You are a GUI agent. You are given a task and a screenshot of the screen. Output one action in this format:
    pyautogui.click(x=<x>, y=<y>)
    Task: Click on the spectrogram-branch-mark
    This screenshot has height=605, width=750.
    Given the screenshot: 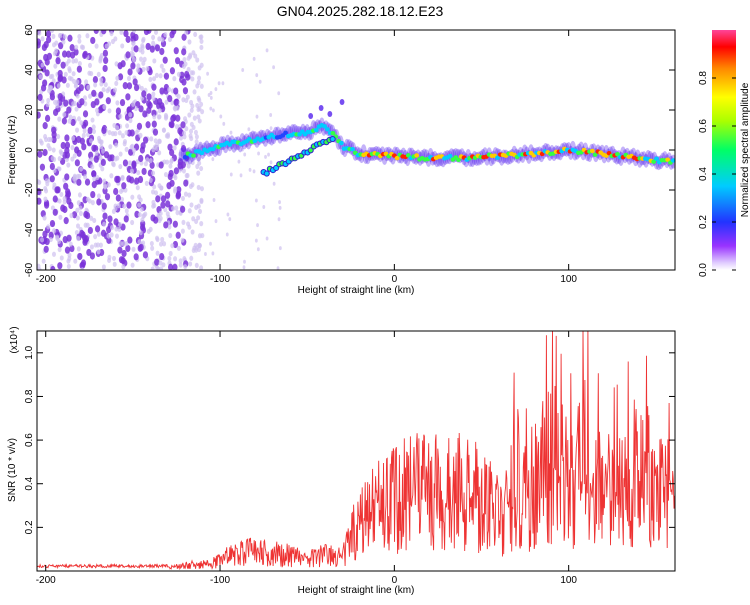 What is the action you would take?
    pyautogui.click(x=332, y=139)
    